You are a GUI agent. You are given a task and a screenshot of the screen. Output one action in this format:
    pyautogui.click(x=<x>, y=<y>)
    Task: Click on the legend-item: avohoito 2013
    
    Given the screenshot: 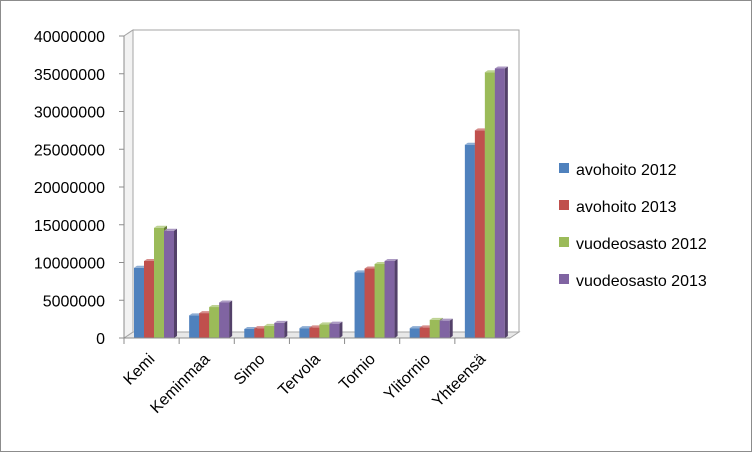 What is the action you would take?
    pyautogui.click(x=618, y=207)
    